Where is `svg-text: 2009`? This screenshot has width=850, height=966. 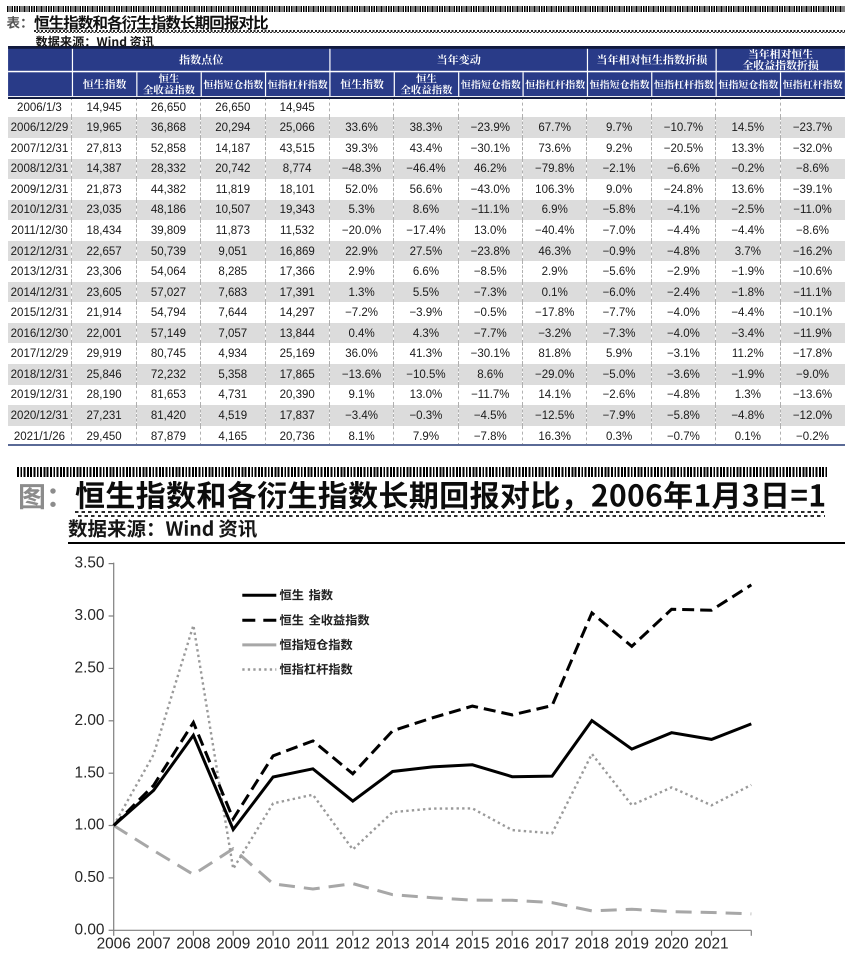
svg-text: 2009 is located at coordinates (233, 943).